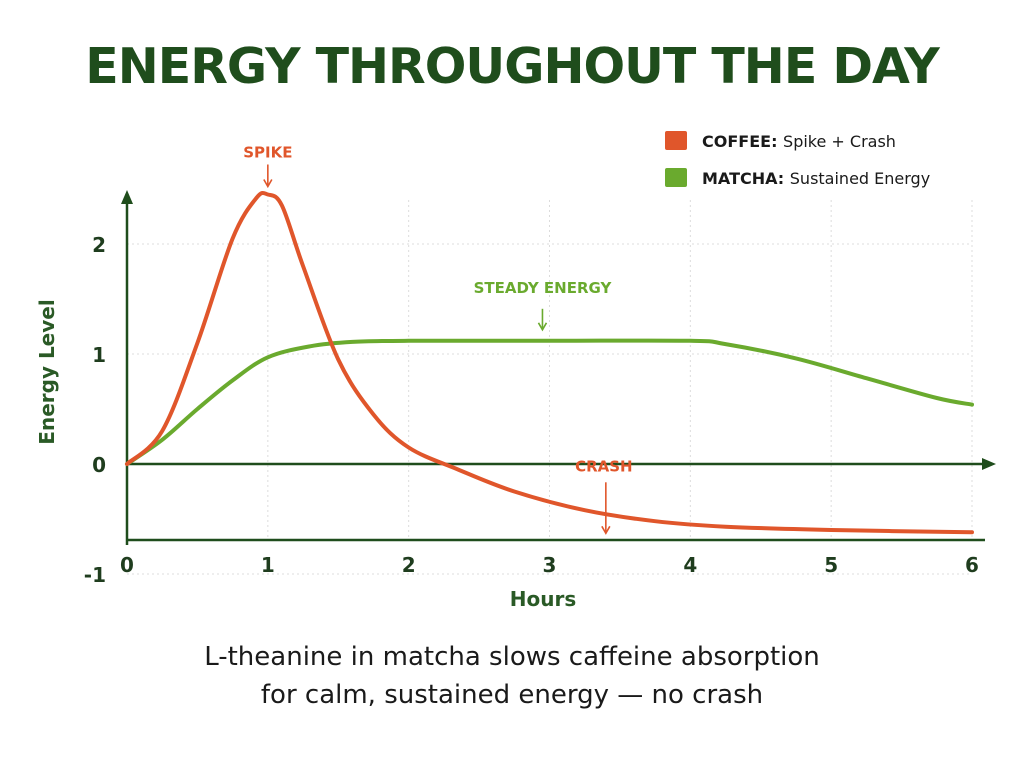 This screenshot has height=764, width=1024. Describe the element at coordinates (543, 599) in the screenshot. I see `x-axis-label: Hours` at that location.